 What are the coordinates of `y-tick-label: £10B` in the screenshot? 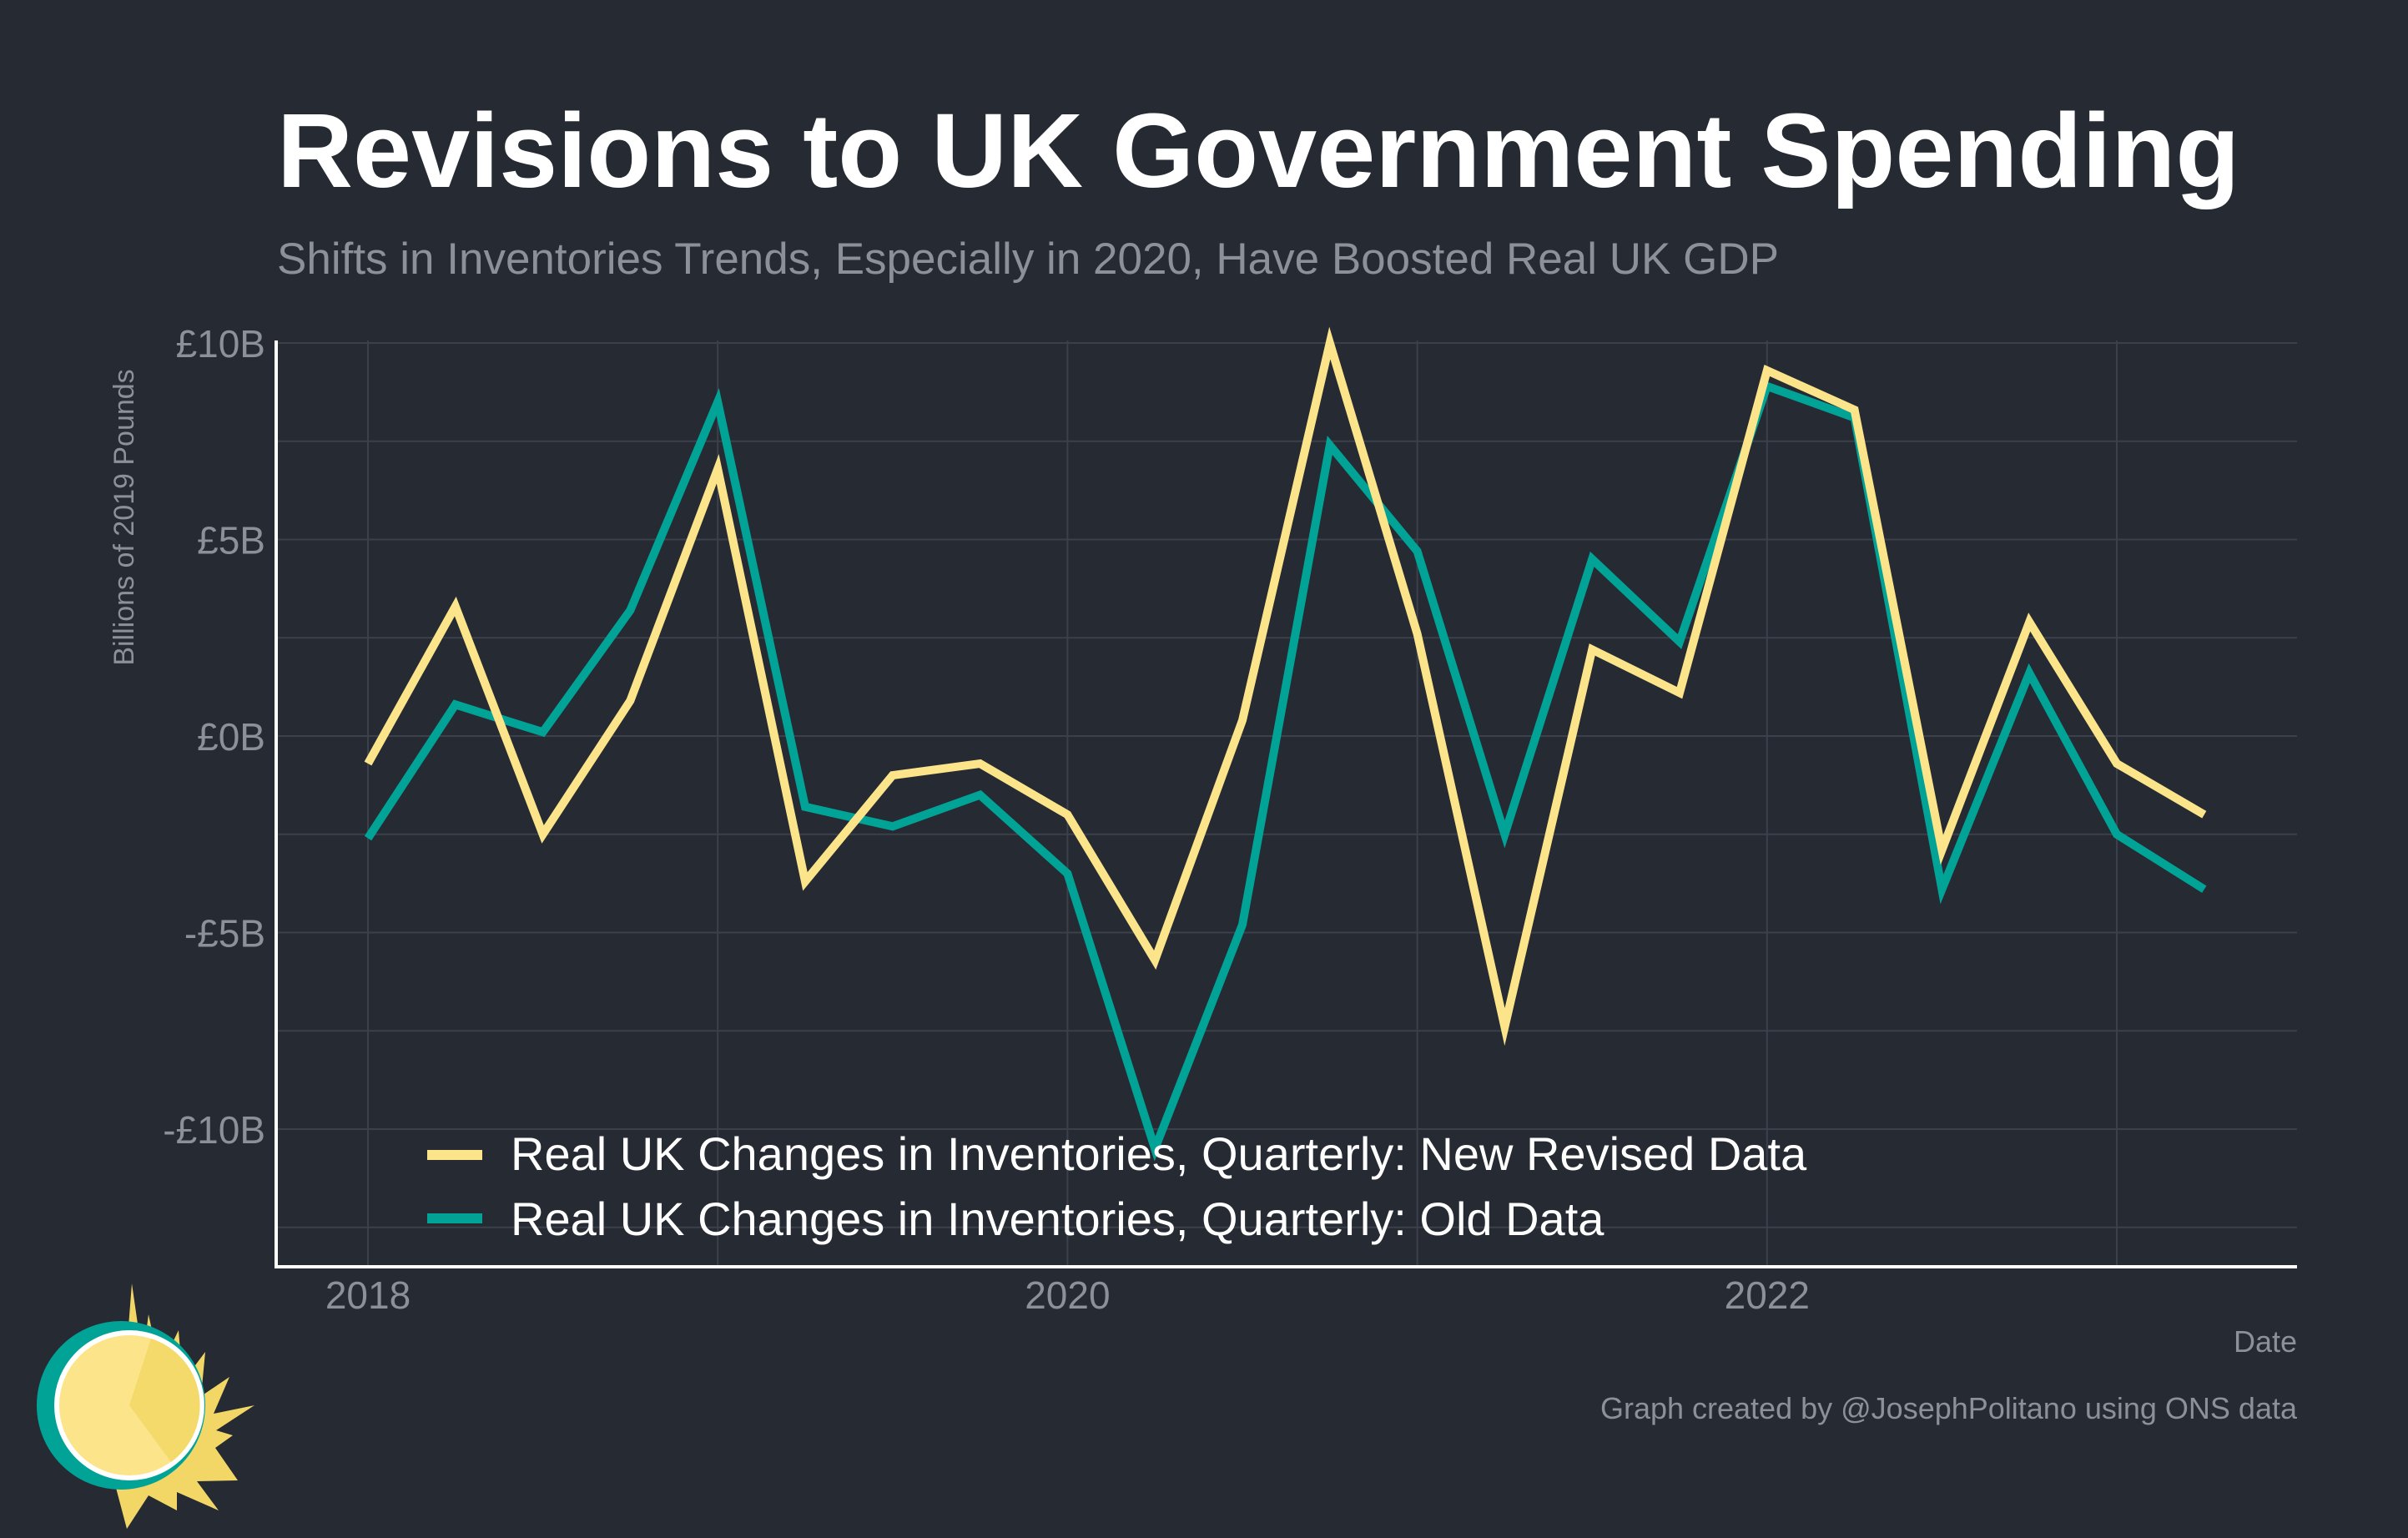 It's located at (220, 344).